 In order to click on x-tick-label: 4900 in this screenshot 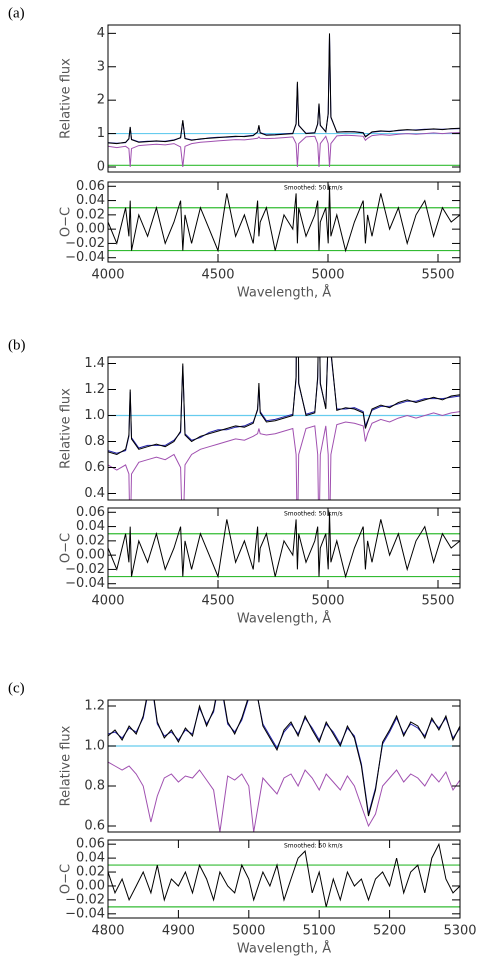, I will do `click(178, 931)`.